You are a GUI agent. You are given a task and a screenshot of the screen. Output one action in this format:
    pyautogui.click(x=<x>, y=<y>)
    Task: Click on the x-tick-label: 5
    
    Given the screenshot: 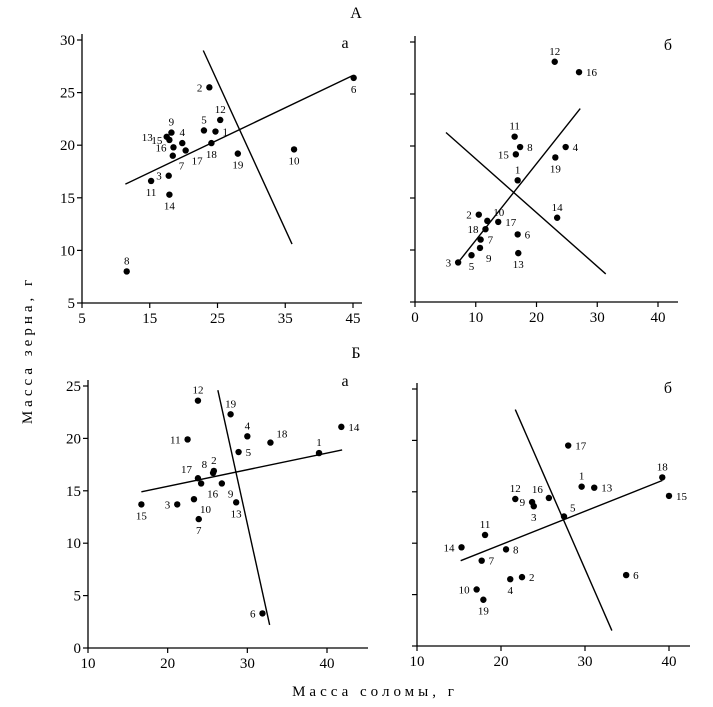 What is the action you would take?
    pyautogui.click(x=82, y=319)
    